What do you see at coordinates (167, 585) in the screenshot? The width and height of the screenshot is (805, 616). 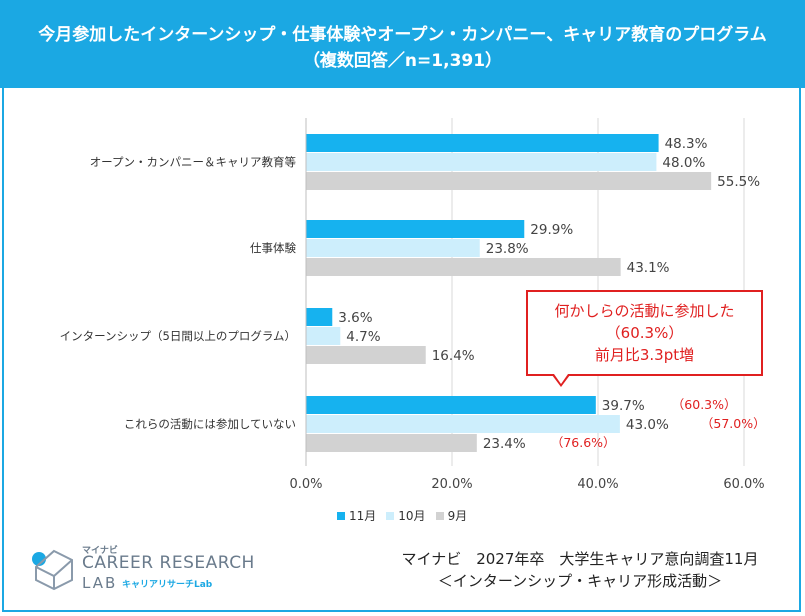 I see `logo-brand-sub: キャリアリサーチLab` at bounding box center [167, 585].